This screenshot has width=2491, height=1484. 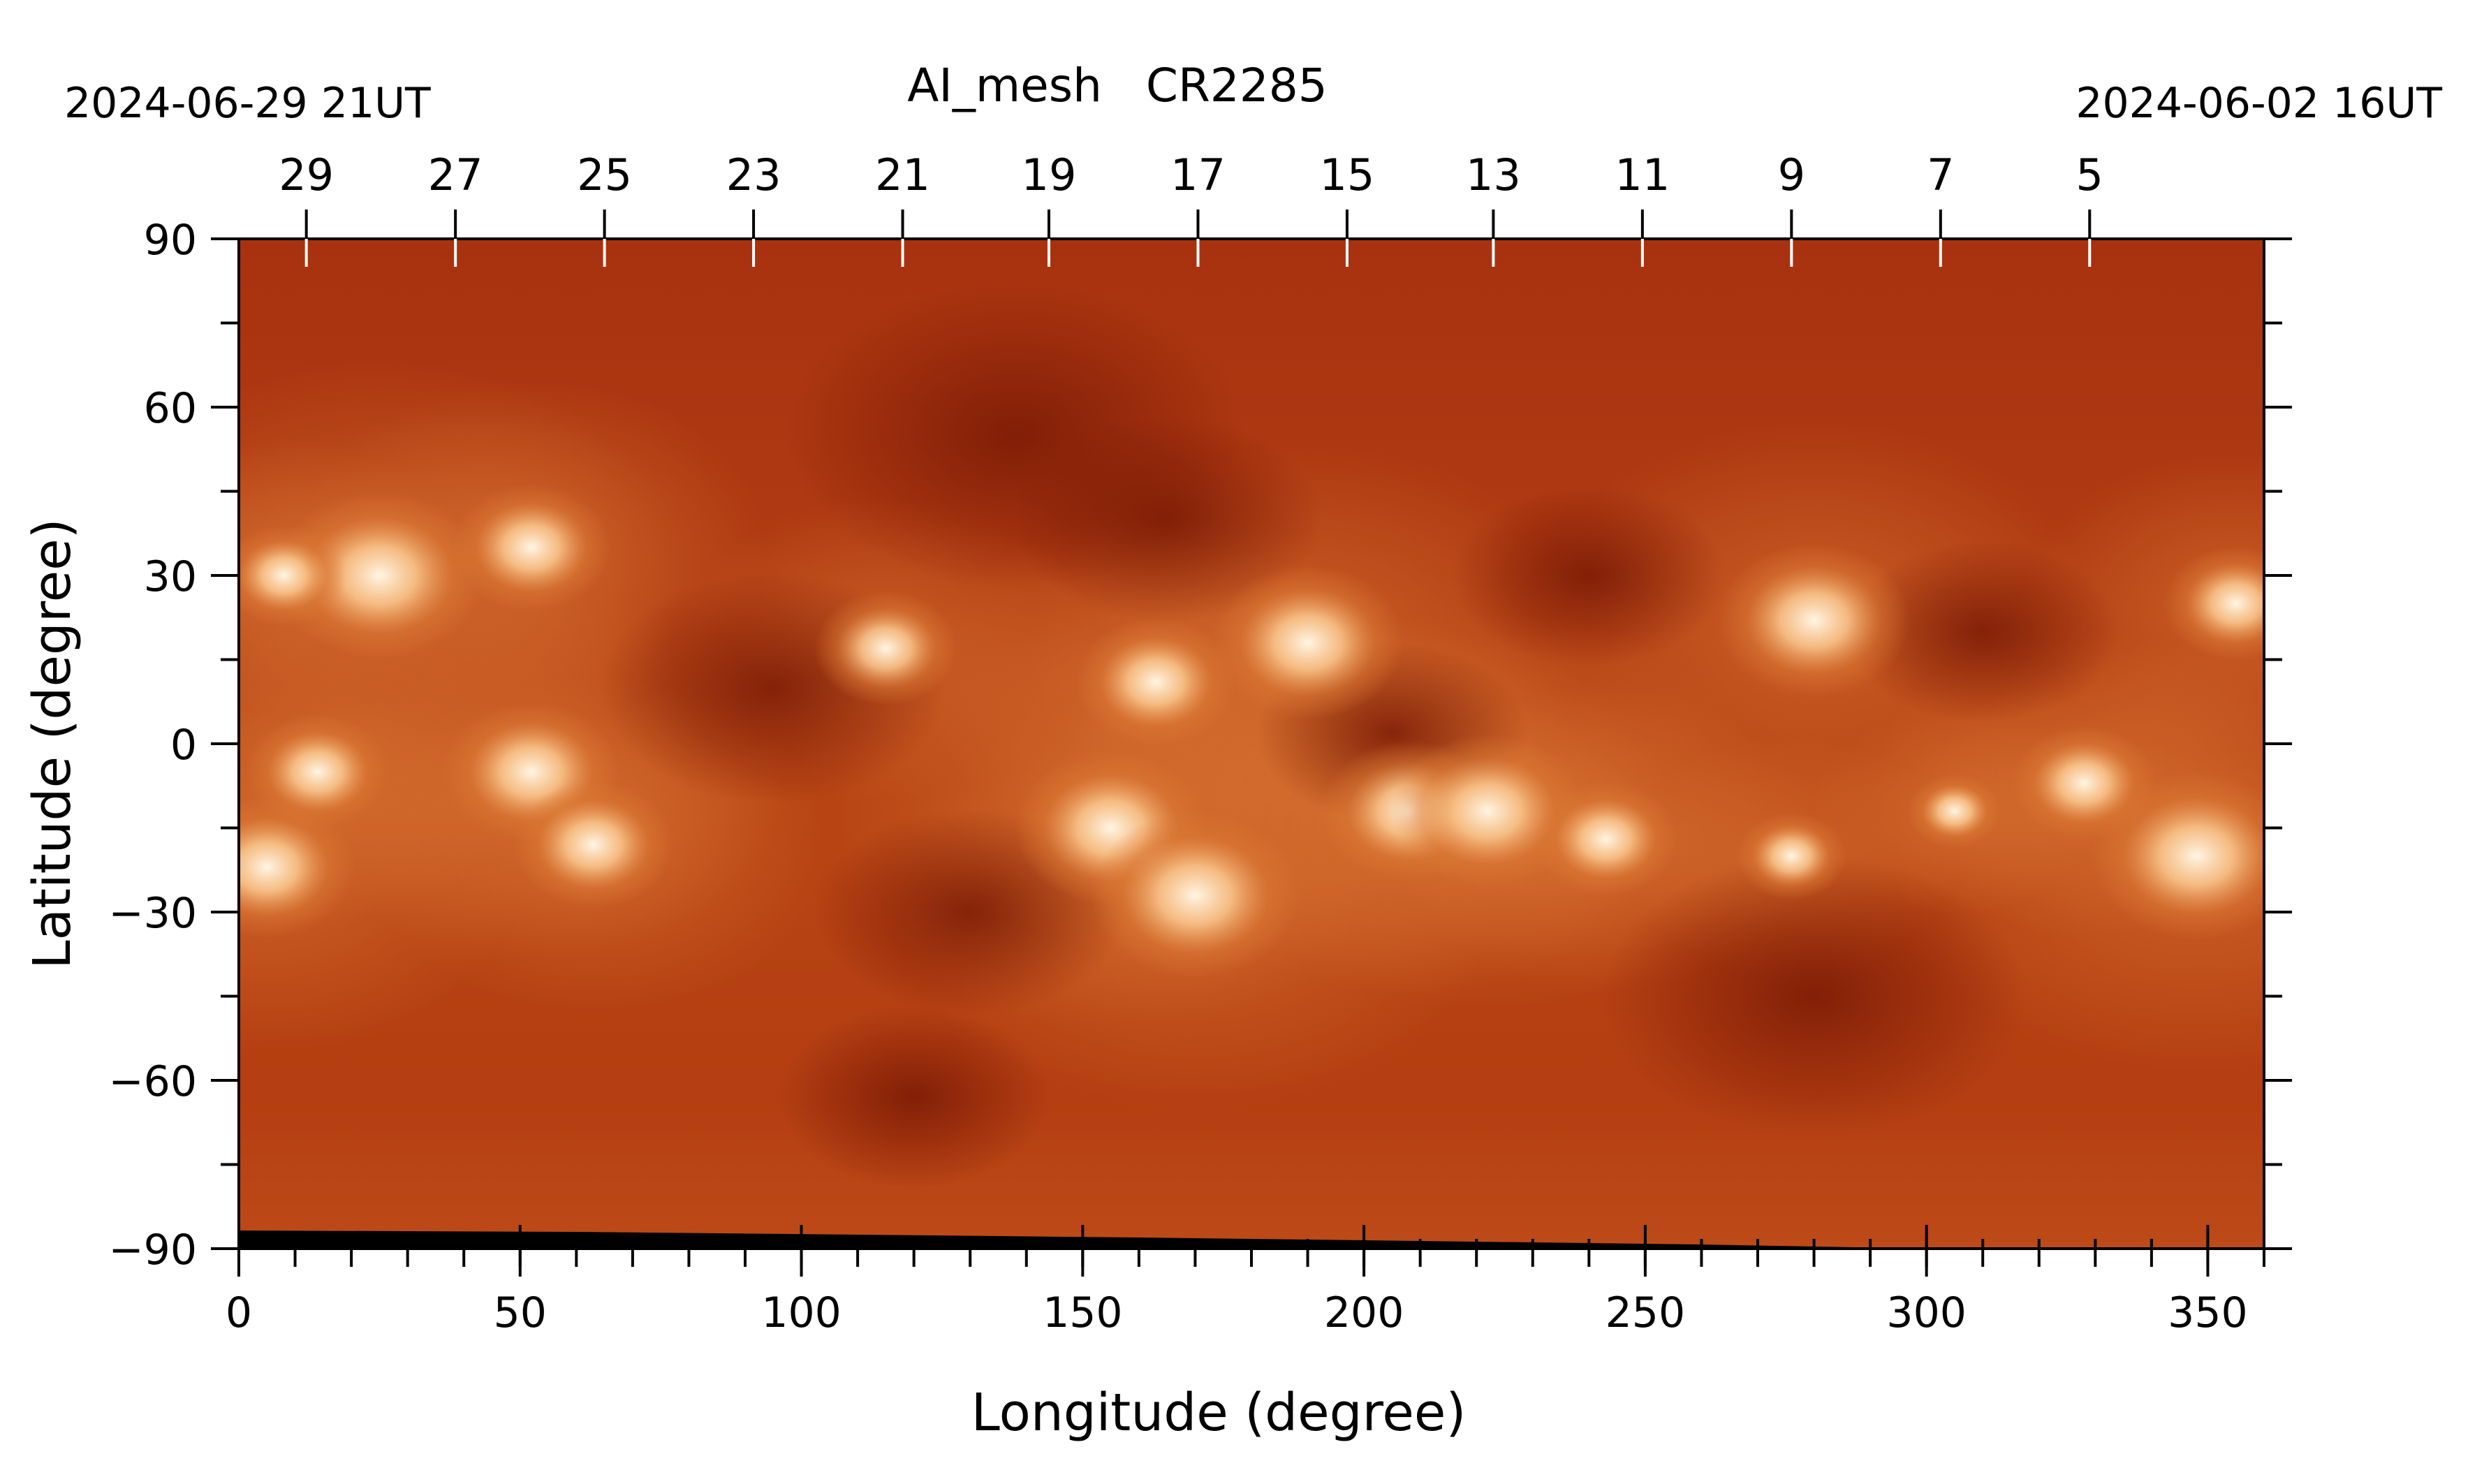 I want to click on top-date-tick-label: 11, so click(x=1642, y=174).